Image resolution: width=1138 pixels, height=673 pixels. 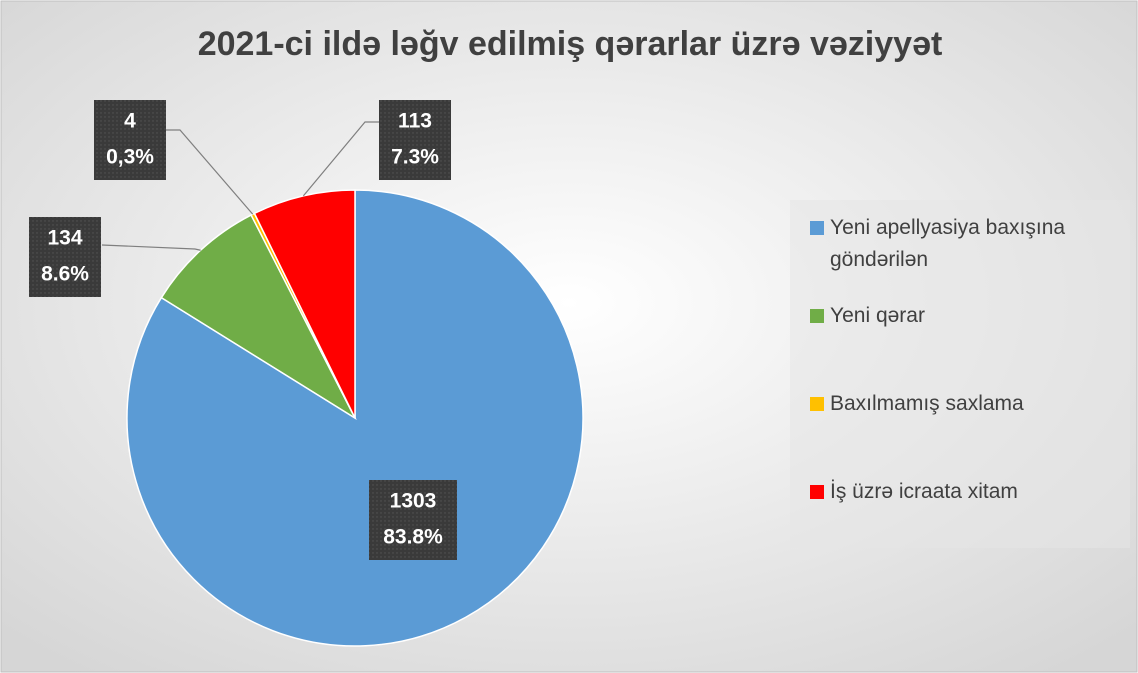 What do you see at coordinates (130, 121) in the screenshot?
I see `data-label-value: 4` at bounding box center [130, 121].